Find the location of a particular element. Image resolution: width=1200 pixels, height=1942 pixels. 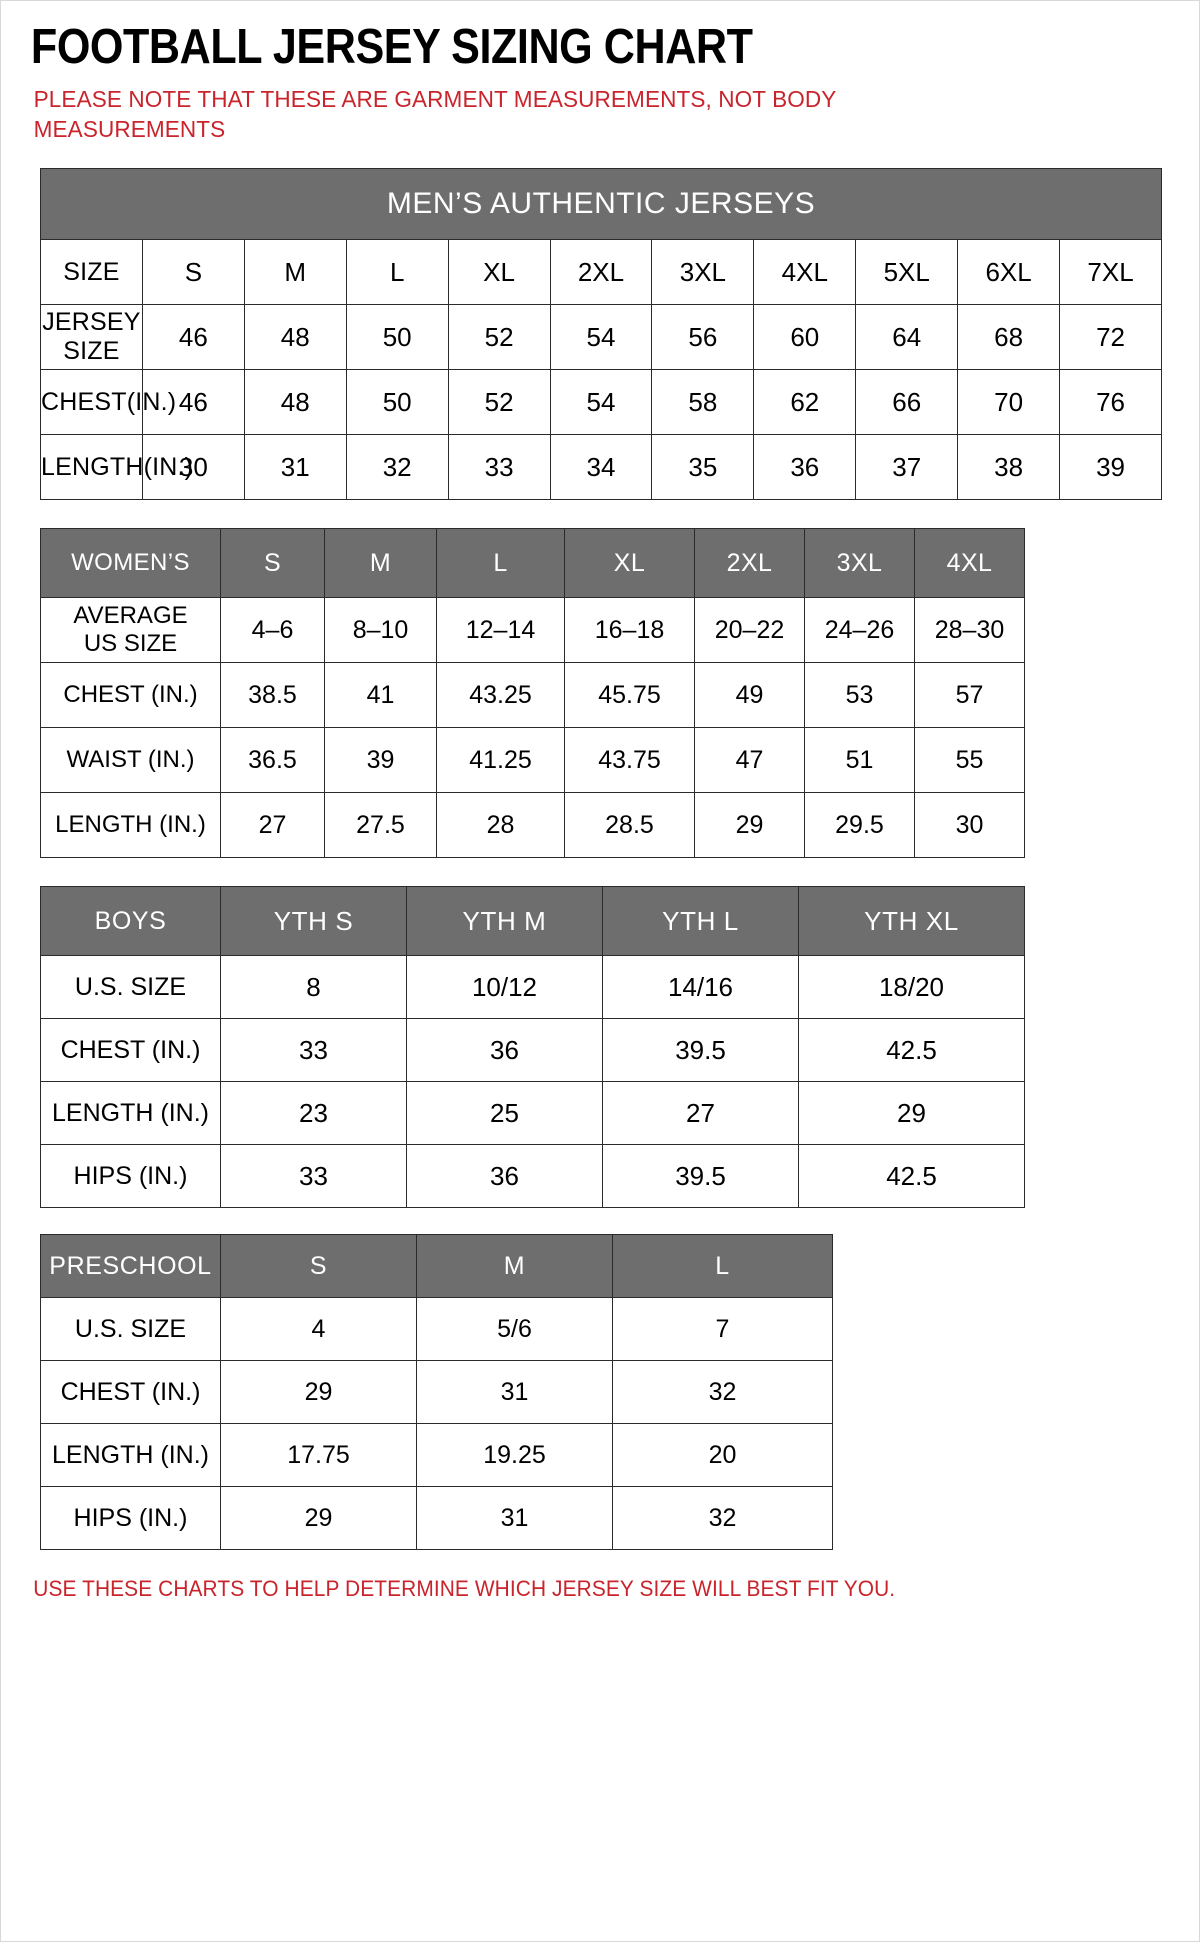

cell: 43.75 is located at coordinates (629, 760).